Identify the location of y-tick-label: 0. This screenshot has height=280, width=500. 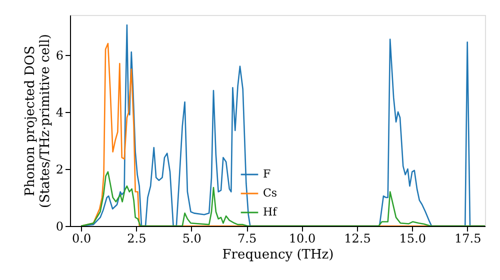
(60, 227).